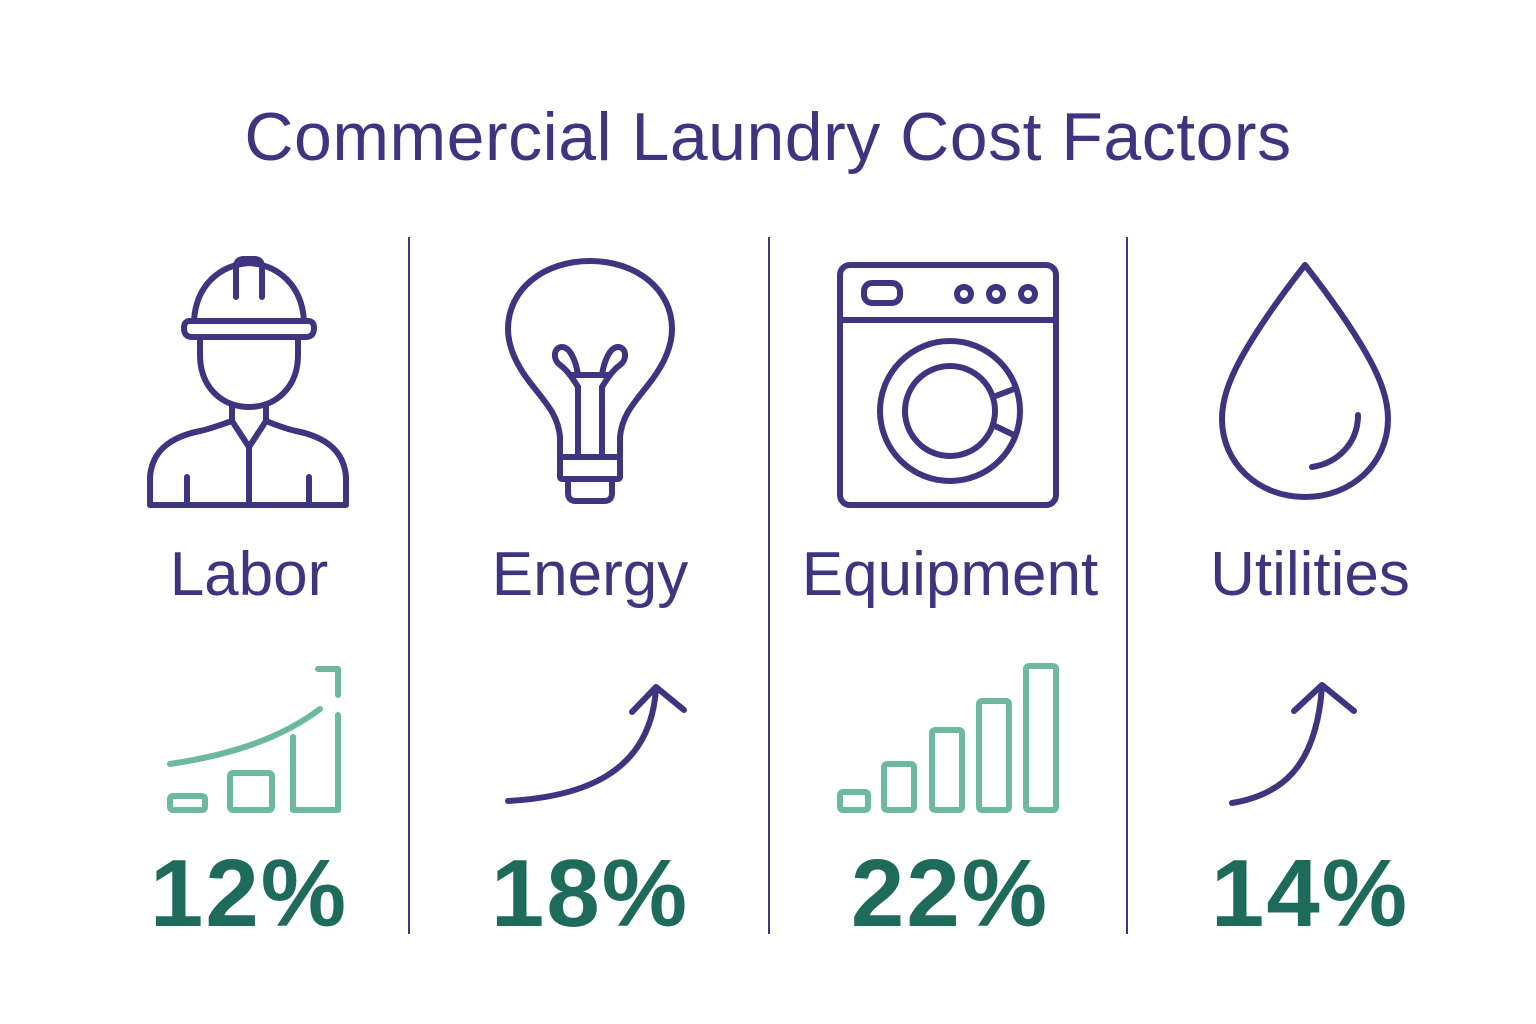  I want to click on construction-worker-icon, so click(248, 382).